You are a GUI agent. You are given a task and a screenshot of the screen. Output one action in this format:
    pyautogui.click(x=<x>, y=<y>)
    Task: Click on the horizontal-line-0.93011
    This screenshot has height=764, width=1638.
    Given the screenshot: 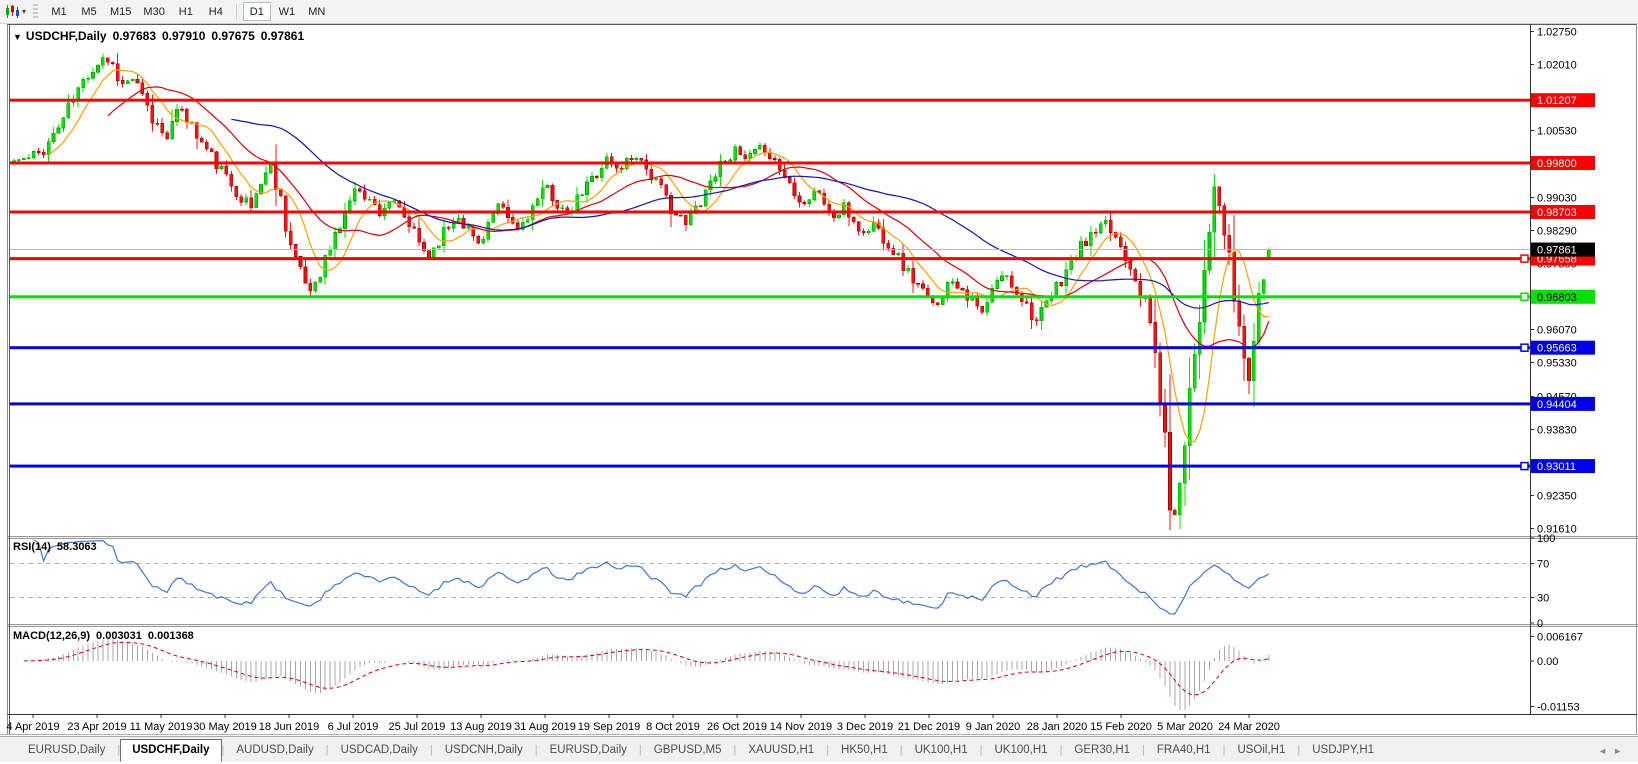 What is the action you would take?
    pyautogui.click(x=770, y=466)
    